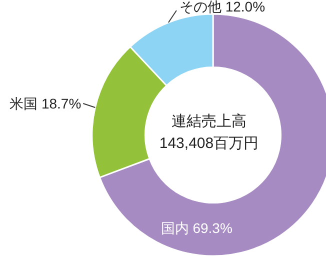 The image size is (326, 270). What do you see at coordinates (209, 143) in the screenshot?
I see `text: 143,408百万円` at bounding box center [209, 143].